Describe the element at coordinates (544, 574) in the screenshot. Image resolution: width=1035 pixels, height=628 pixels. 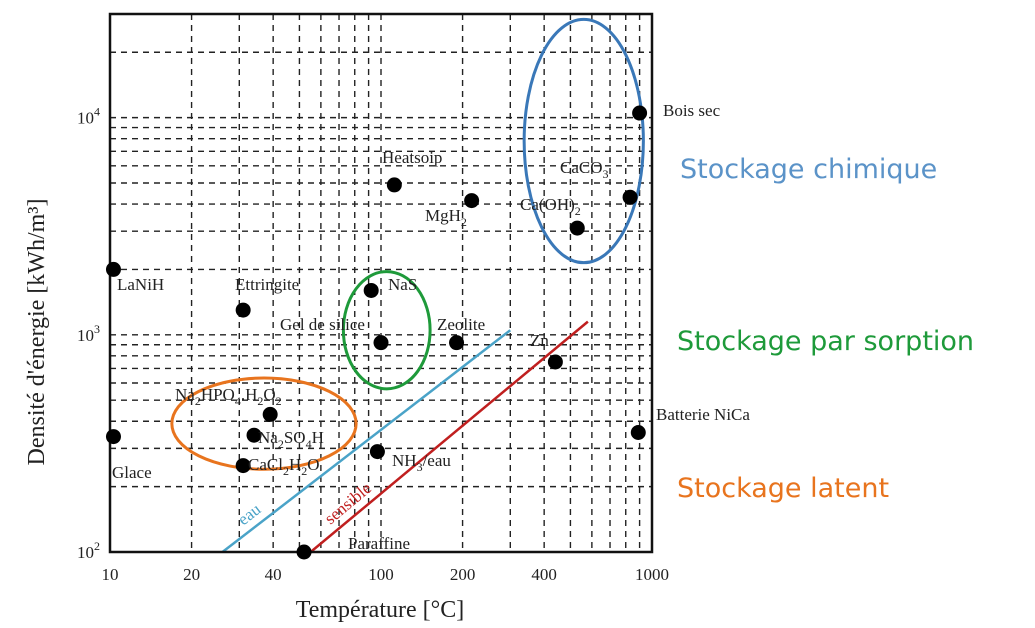
I see `x-tick-label: 400` at that location.